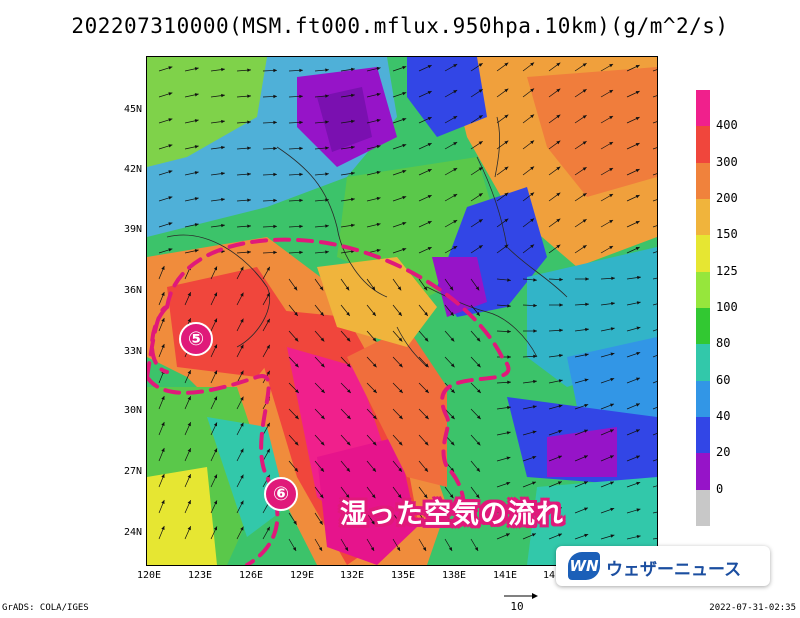  I want to click on footer-software-credit: GrADS: COLA/IGES, so click(45, 608).